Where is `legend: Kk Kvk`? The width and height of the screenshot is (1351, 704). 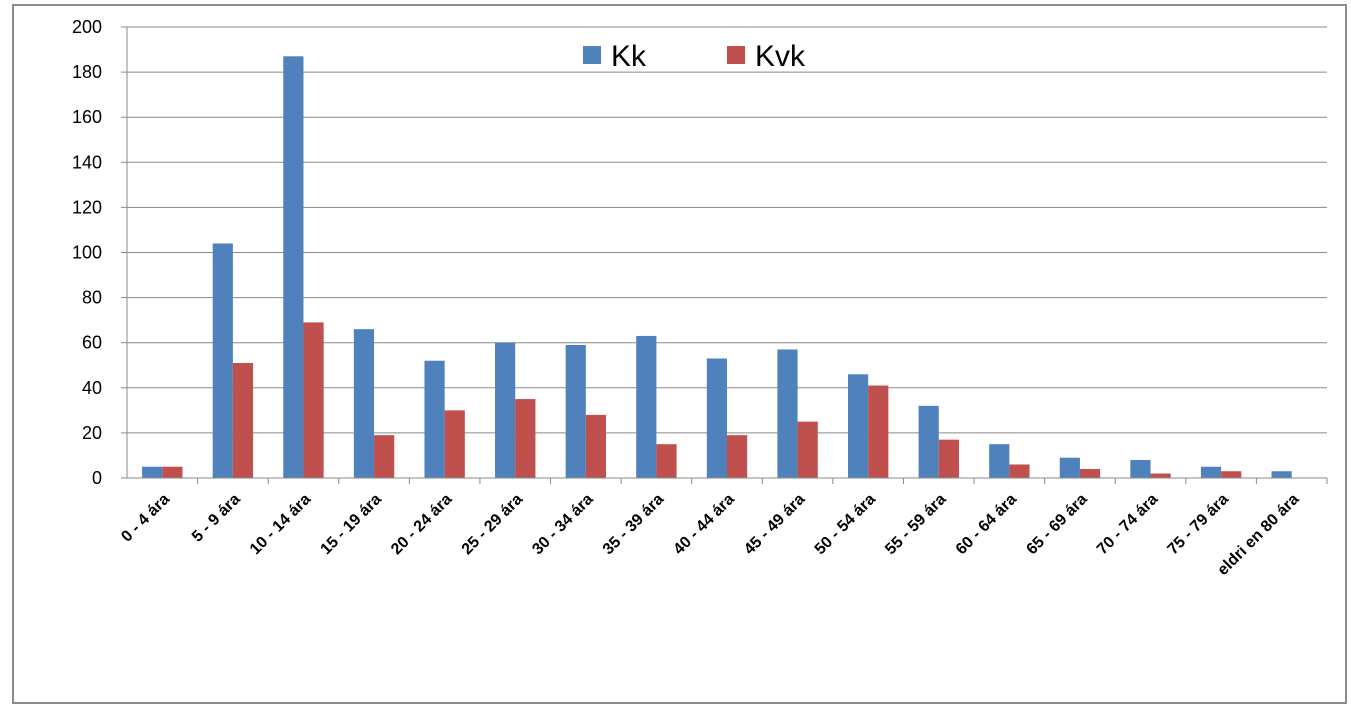
legend: Kk Kvk is located at coordinates (694, 56).